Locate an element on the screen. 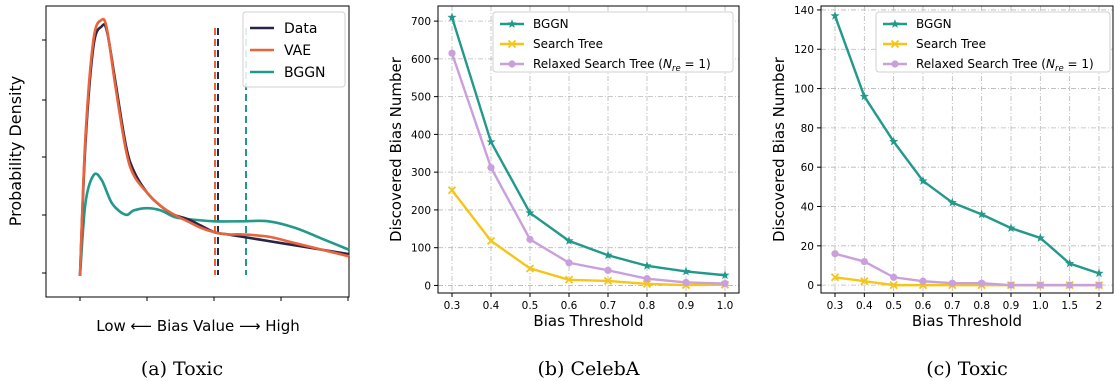 The height and width of the screenshot is (381, 1115). y-tick-label-chart-b-4: 400 is located at coordinates (421, 135).